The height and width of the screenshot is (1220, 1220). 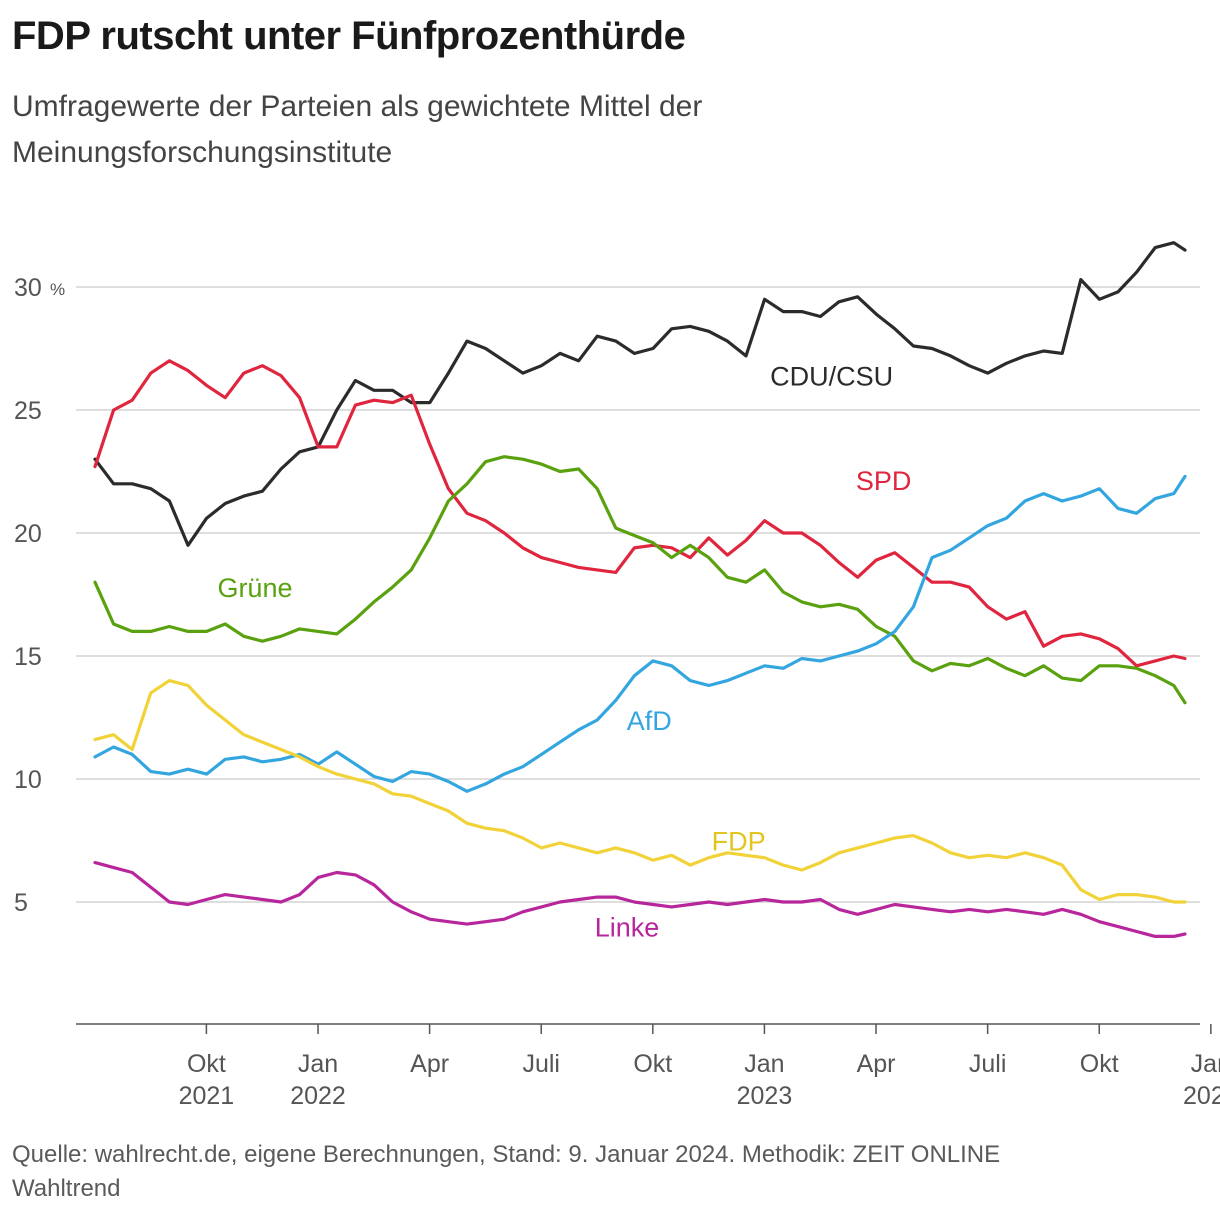 I want to click on series-label-fdp: FDP, so click(x=739, y=841).